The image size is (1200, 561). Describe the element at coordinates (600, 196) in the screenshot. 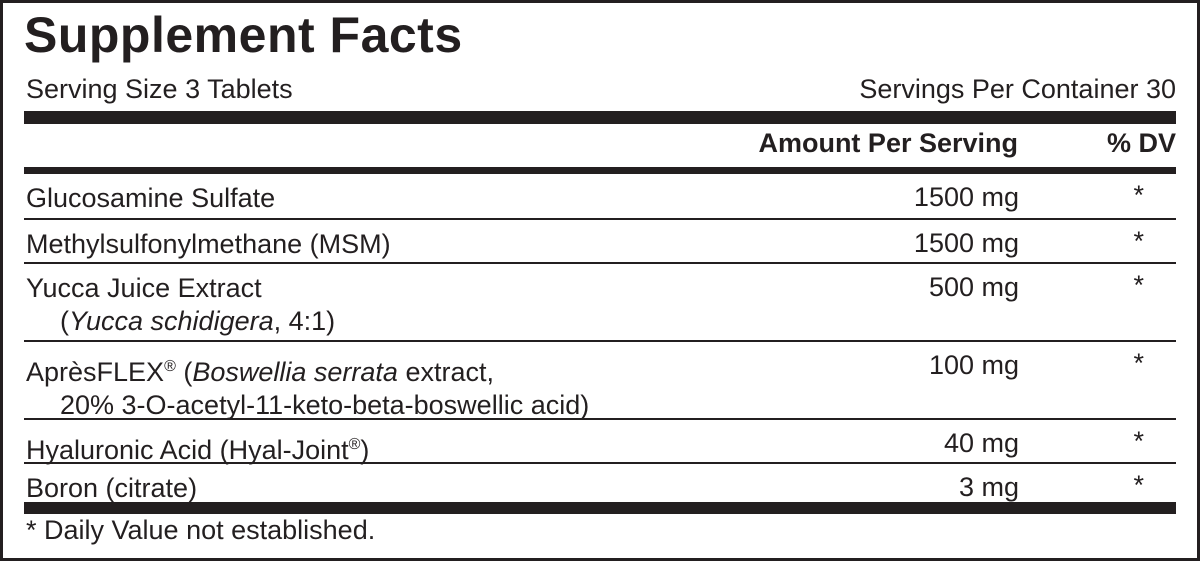

I see `nutrient-row: Glucosamine Sulfate 1500 mg *` at that location.